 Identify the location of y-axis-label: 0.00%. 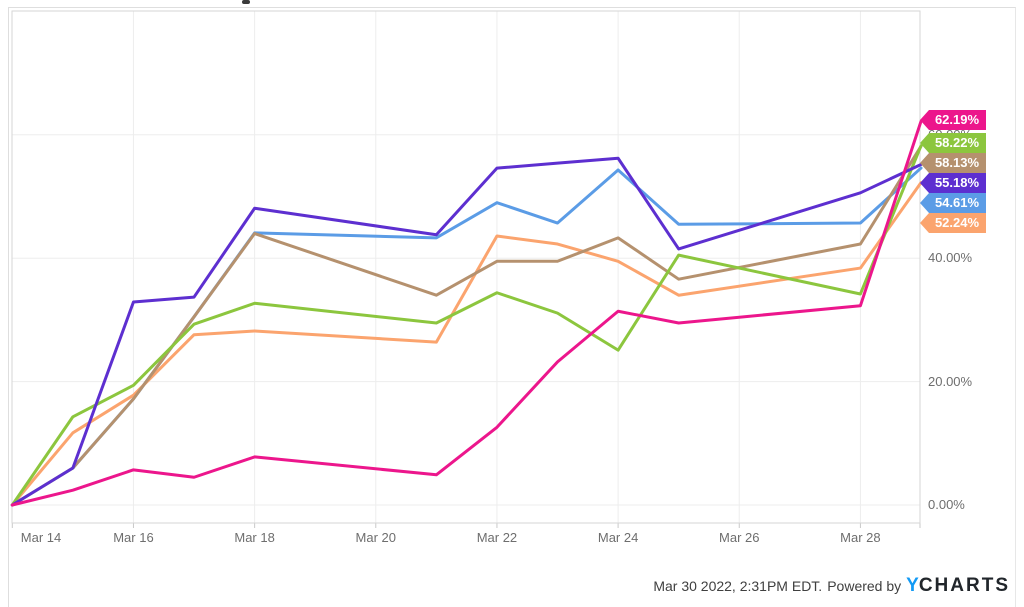
(946, 504).